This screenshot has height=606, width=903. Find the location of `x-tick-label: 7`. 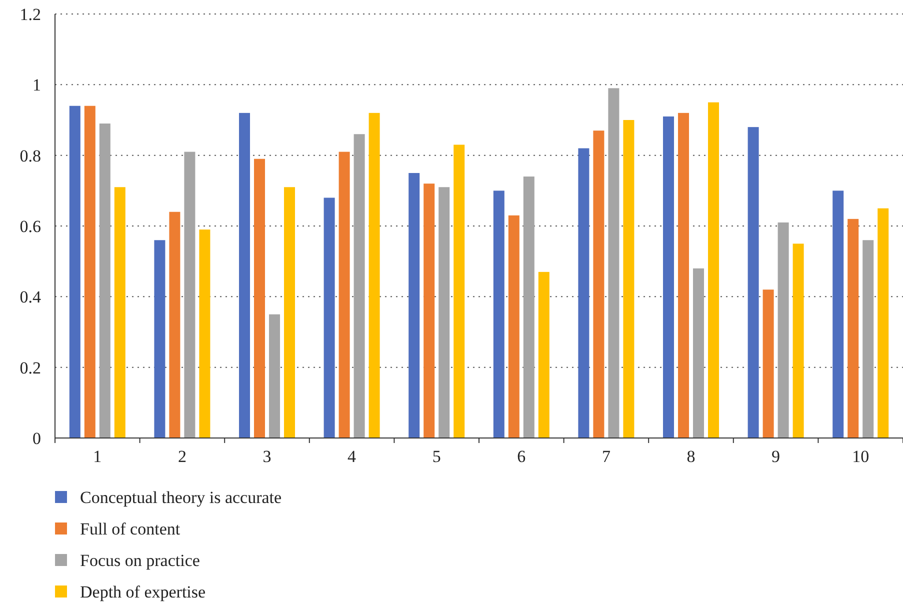

x-tick-label: 7 is located at coordinates (606, 456).